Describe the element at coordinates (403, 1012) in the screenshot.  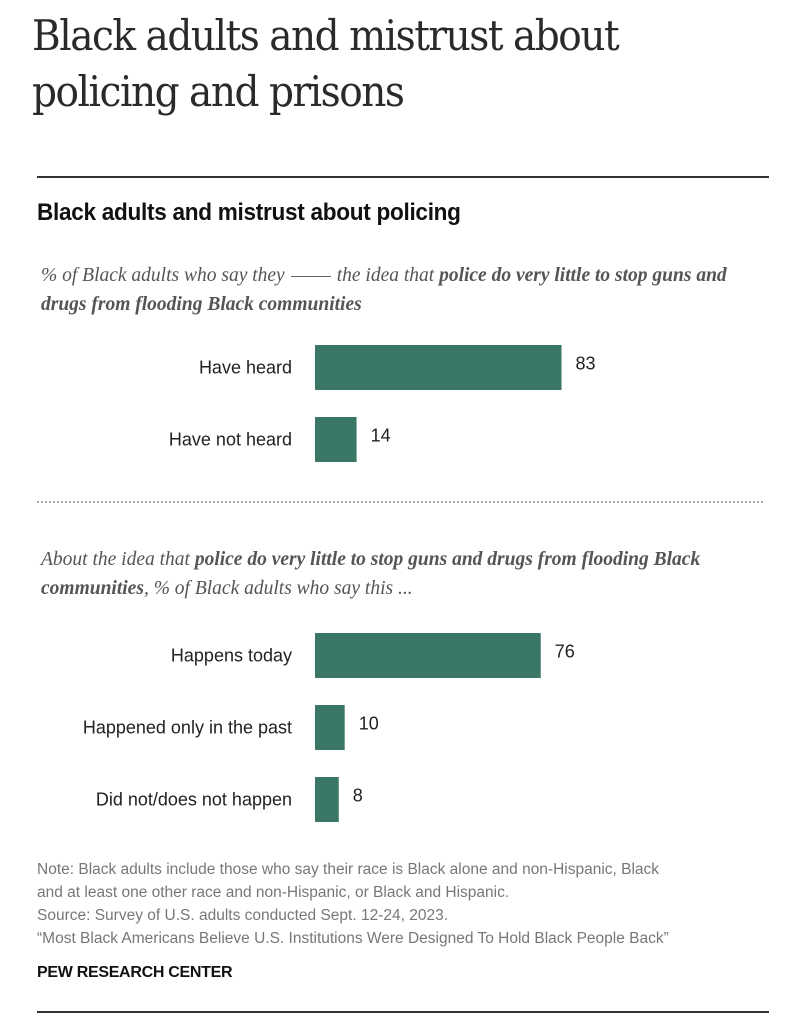
I see `bottom-divider` at that location.